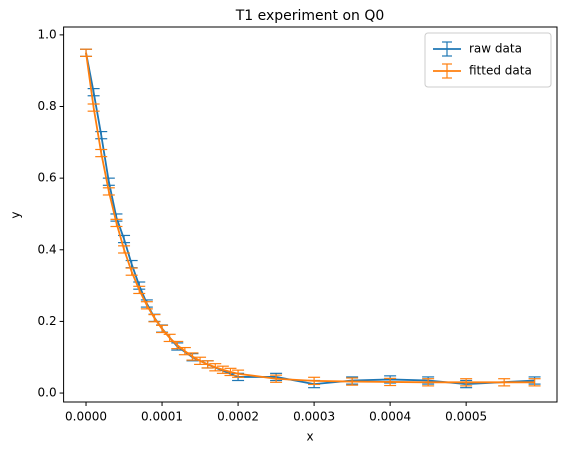 The height and width of the screenshot is (459, 567). Describe the element at coordinates (47, 249) in the screenshot. I see `y-tick-label: 0.4` at that location.